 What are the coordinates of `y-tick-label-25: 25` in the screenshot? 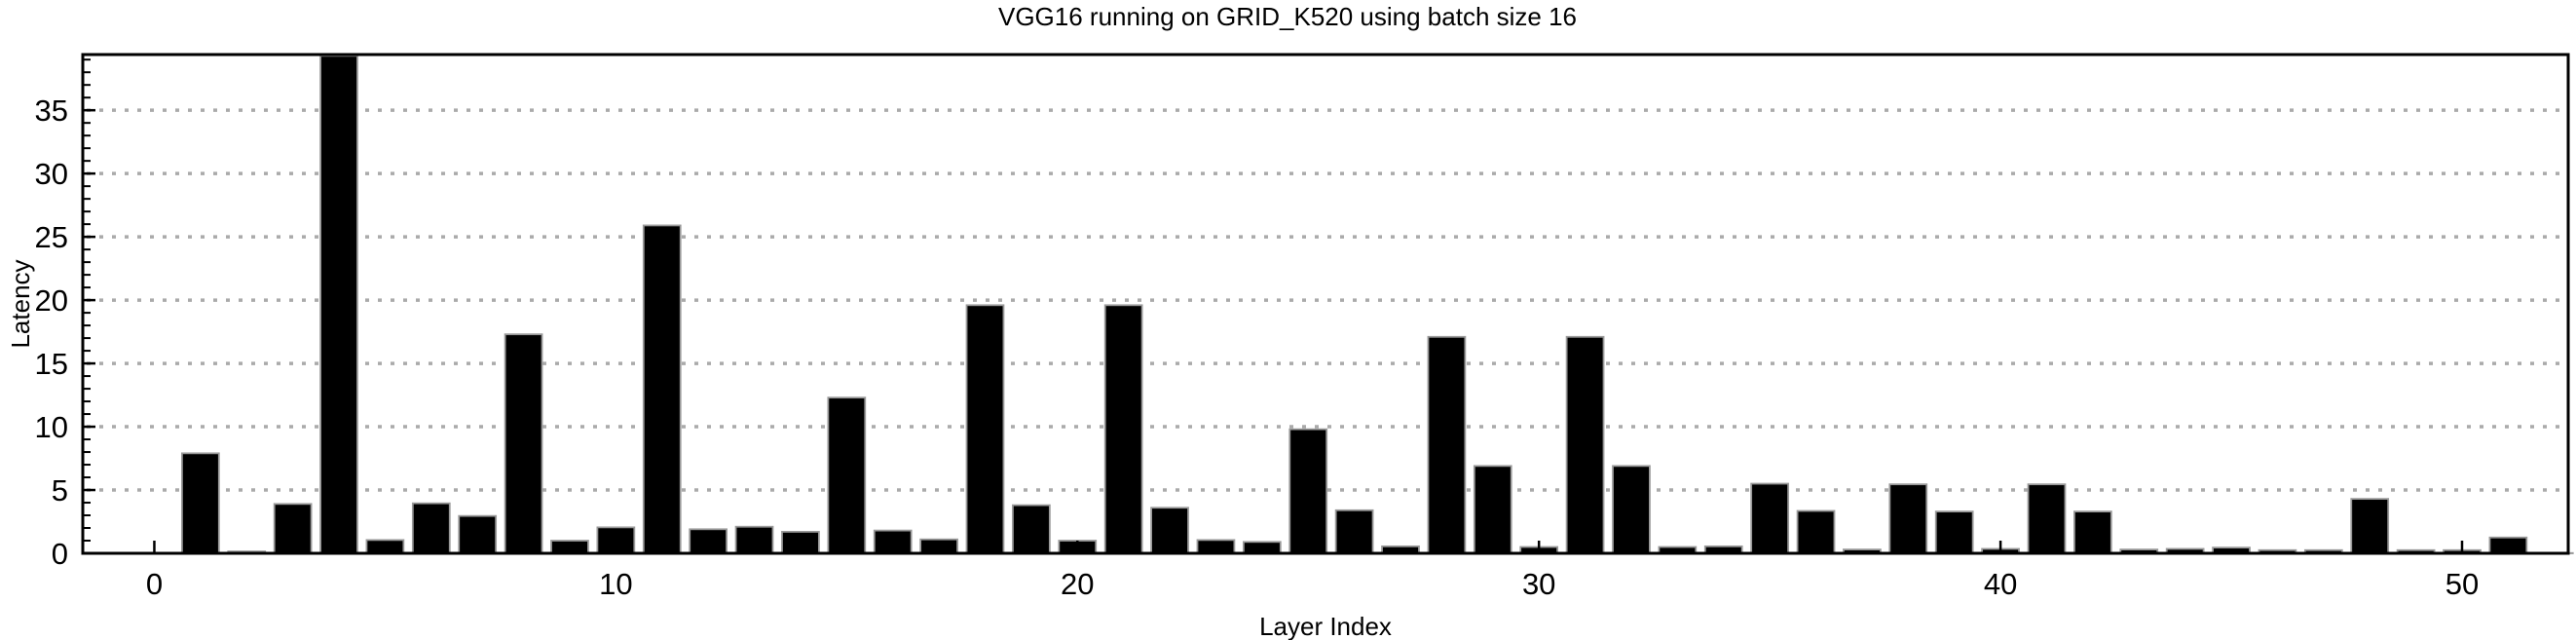 It's located at (51, 237).